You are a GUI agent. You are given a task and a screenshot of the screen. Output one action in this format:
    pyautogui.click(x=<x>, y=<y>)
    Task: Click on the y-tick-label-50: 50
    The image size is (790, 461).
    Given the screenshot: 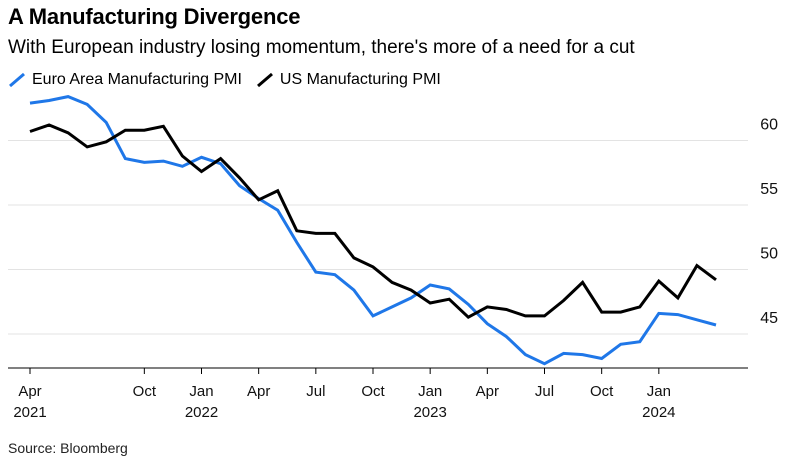 What is the action you would take?
    pyautogui.click(x=769, y=254)
    